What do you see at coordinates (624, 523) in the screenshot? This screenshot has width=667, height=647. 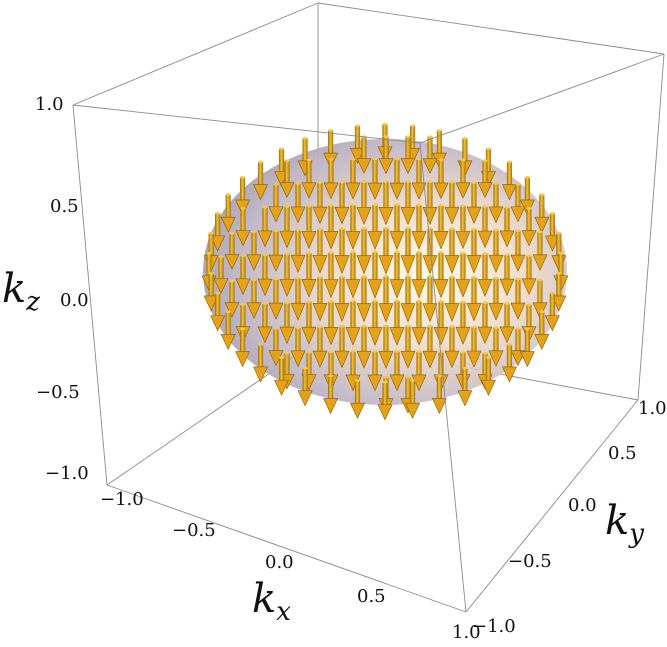 I see `y-axis-label: ky` at bounding box center [624, 523].